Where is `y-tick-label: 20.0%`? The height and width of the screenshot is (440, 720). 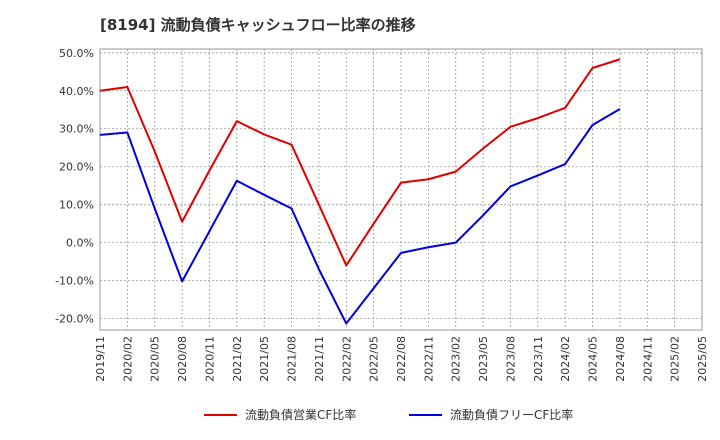
y-tick-label: 20.0% is located at coordinates (76, 167).